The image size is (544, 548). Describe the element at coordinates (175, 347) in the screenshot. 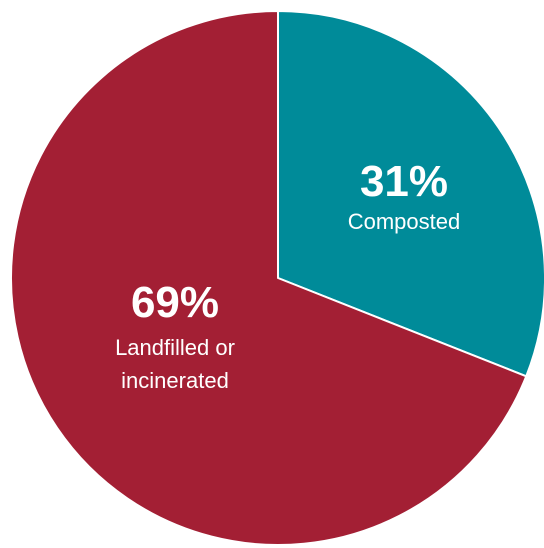

I see `slice-landfilled-label-line1: Landfilled or` at that location.